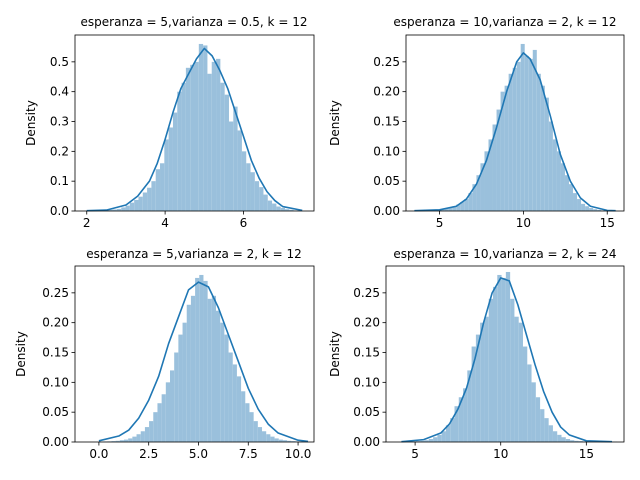  What do you see at coordinates (98, 454) in the screenshot?
I see `subplot-3-xtick-label: 0.0` at bounding box center [98, 454].